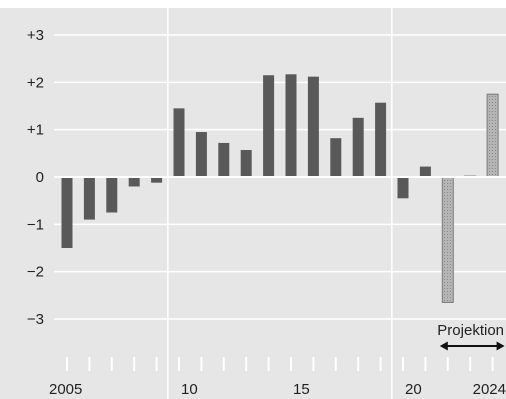  Describe the element at coordinates (470, 330) in the screenshot. I see `projection-label: Projektion` at that location.